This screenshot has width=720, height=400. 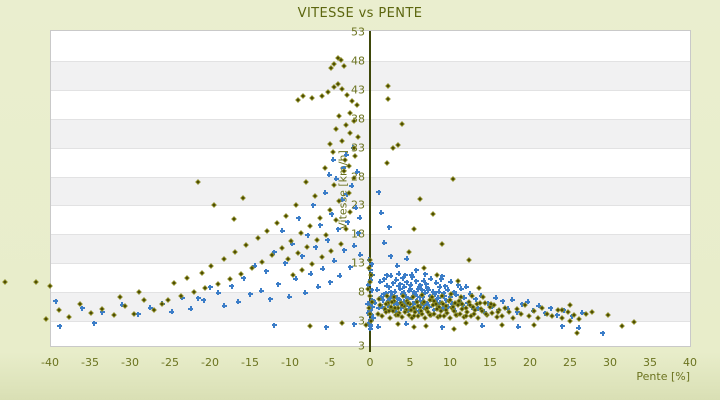 I want to click on x-axis-title: Pente [%], so click(x=663, y=376).